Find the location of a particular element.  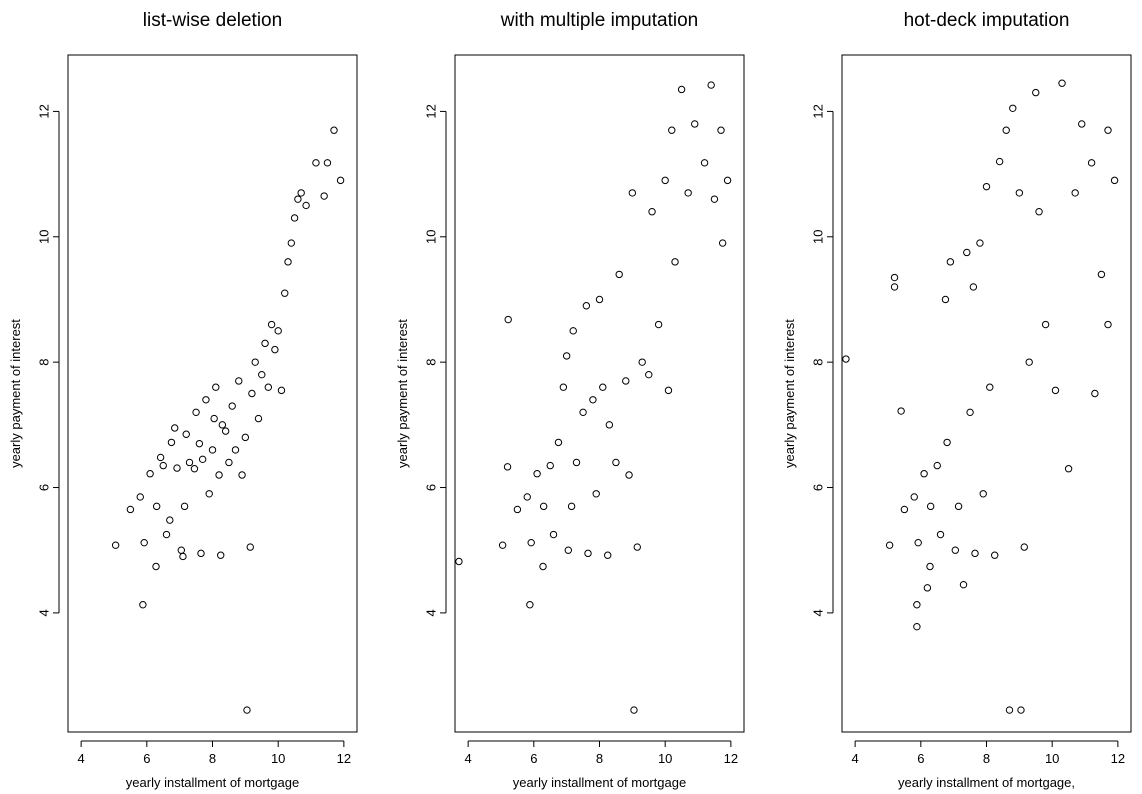

chart-title: list-wise deletion is located at coordinates (212, 20).